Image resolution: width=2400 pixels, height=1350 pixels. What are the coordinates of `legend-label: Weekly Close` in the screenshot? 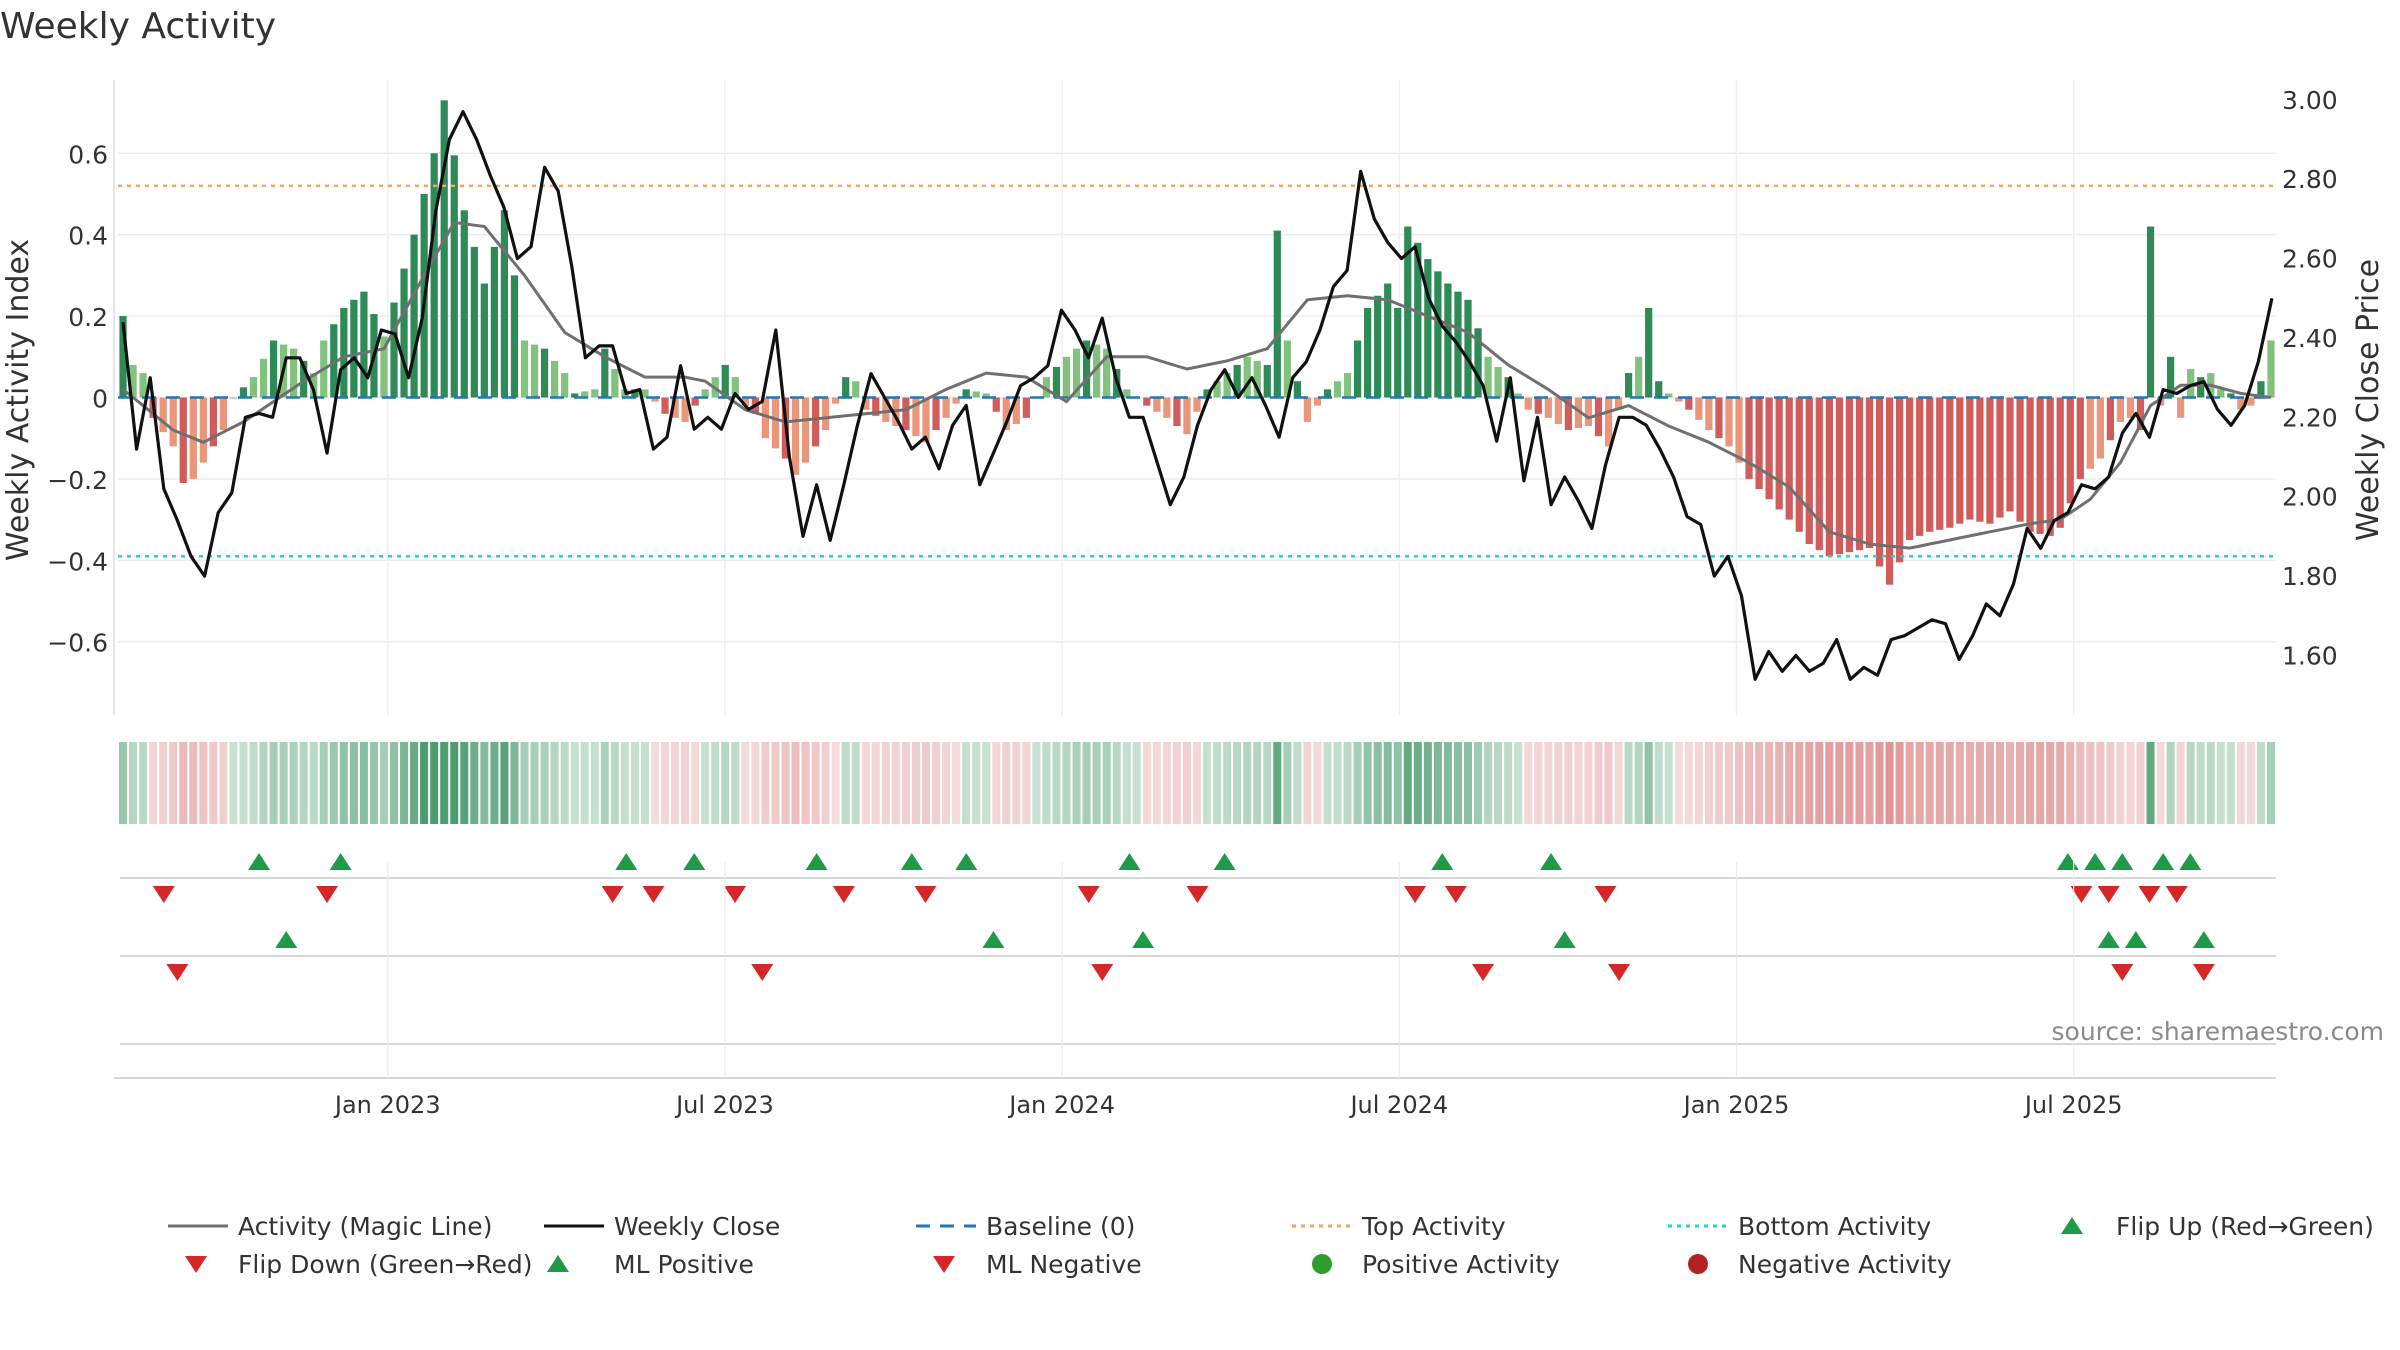 It's located at (697, 1226).